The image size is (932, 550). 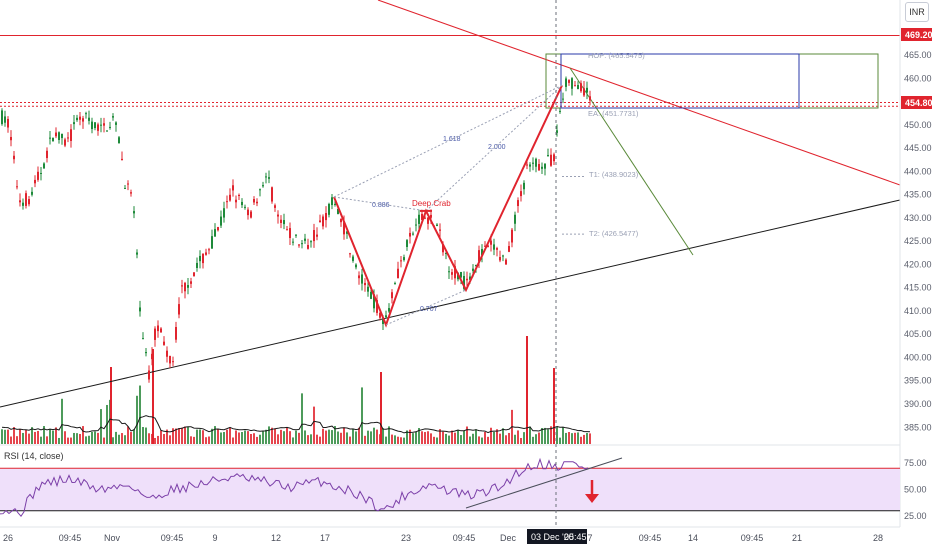 I want to click on currency-button: INR, so click(x=917, y=12).